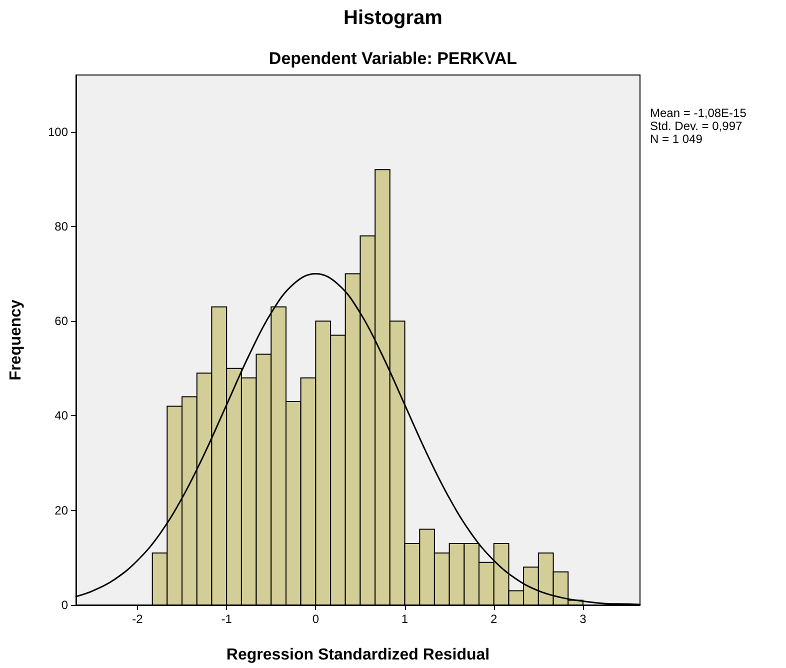  What do you see at coordinates (404, 619) in the screenshot?
I see `x-tick-label: 1` at bounding box center [404, 619].